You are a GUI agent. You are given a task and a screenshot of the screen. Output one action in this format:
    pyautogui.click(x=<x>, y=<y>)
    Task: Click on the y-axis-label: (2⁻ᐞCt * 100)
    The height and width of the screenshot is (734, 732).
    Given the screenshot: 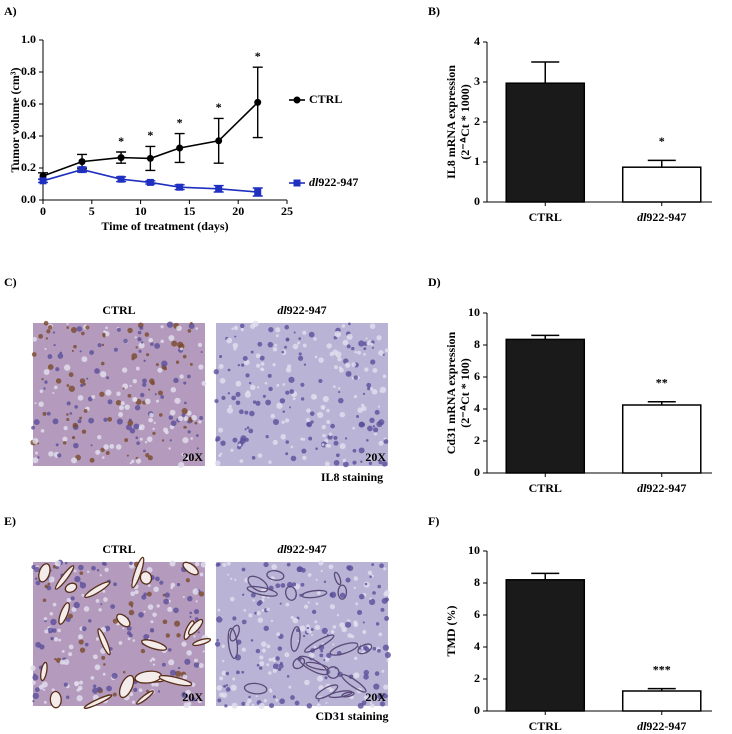 What is the action you would take?
    pyautogui.click(x=465, y=393)
    